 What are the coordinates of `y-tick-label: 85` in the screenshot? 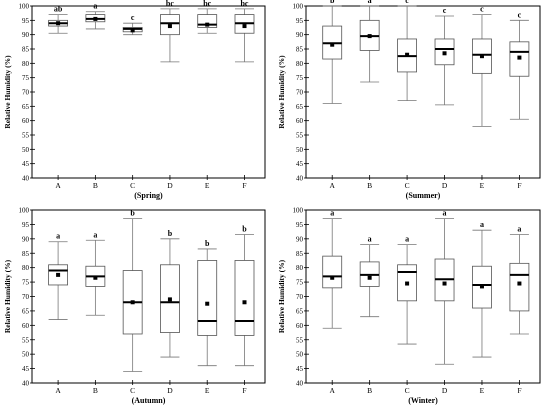 It's located at (300, 50).